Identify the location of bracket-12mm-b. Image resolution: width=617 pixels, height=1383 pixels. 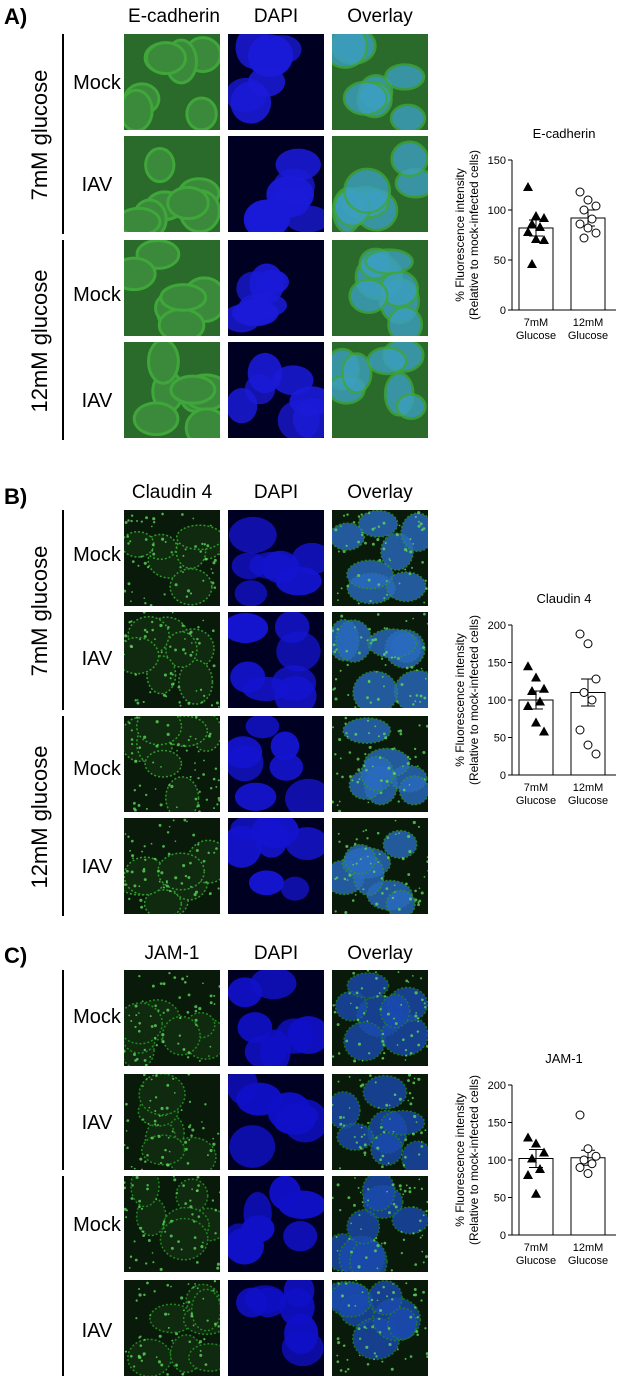
(63, 816).